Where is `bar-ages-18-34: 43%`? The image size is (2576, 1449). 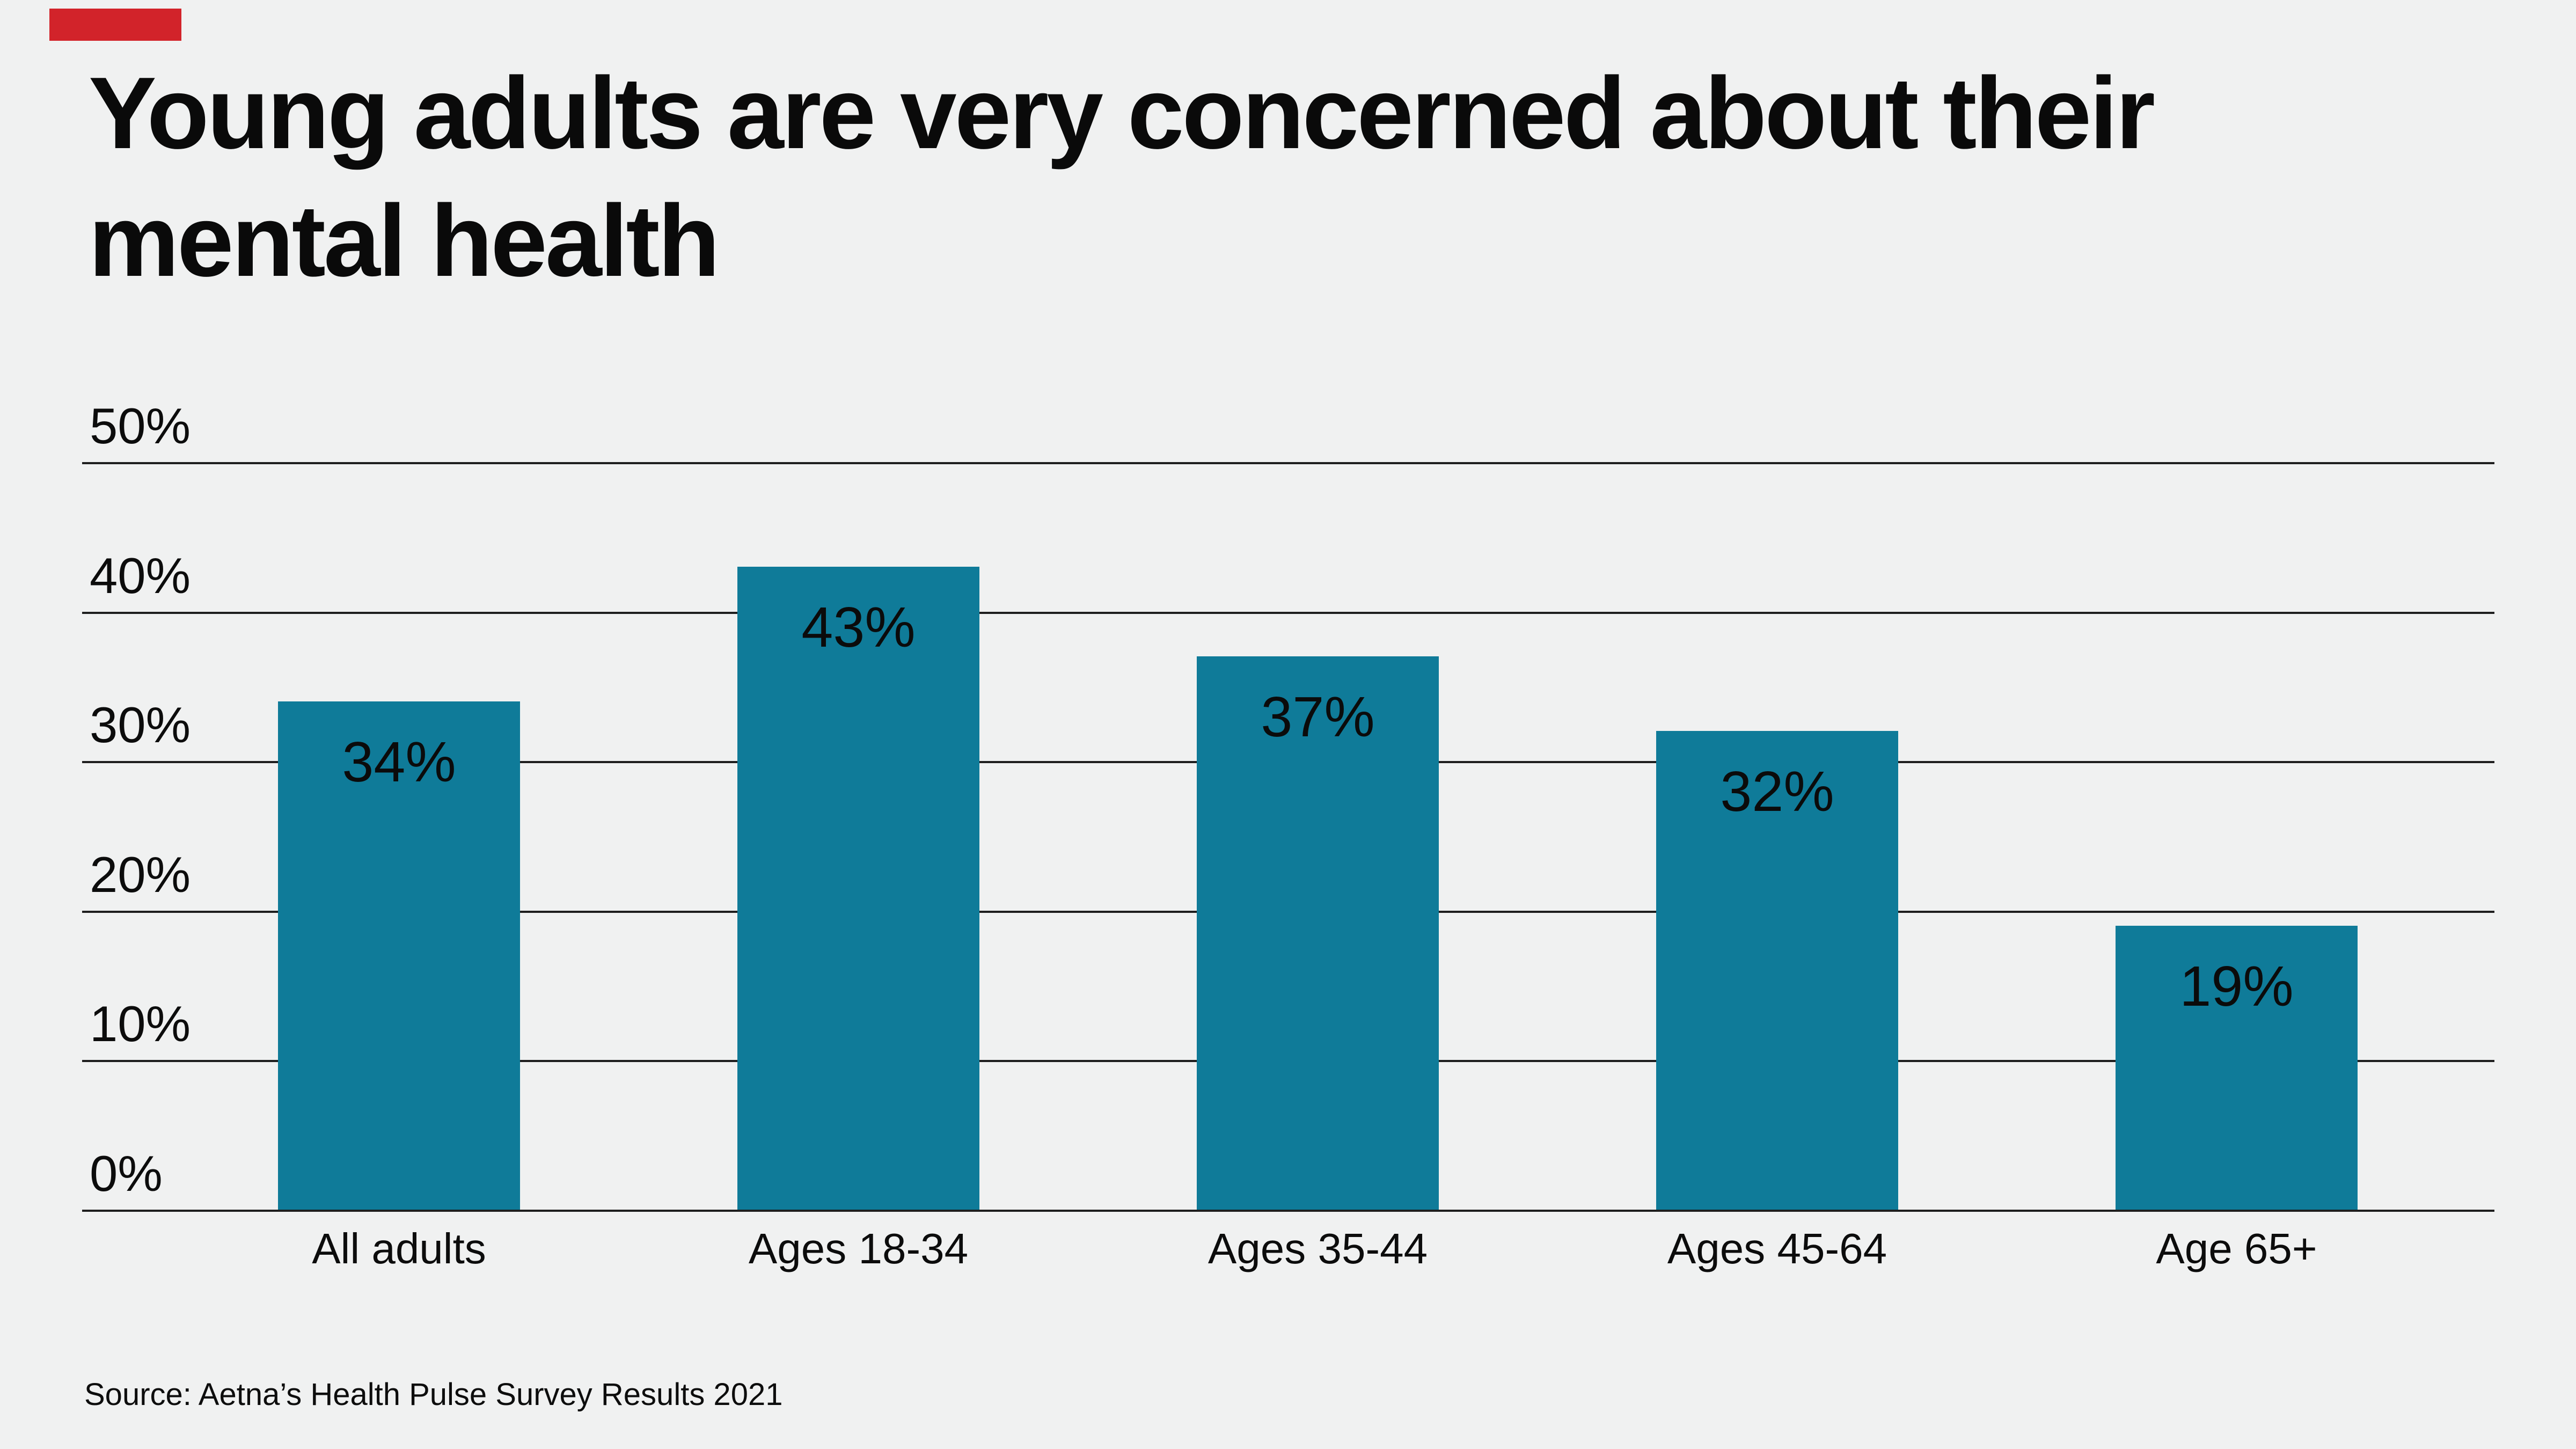 bar-ages-18-34: 43% is located at coordinates (858, 888).